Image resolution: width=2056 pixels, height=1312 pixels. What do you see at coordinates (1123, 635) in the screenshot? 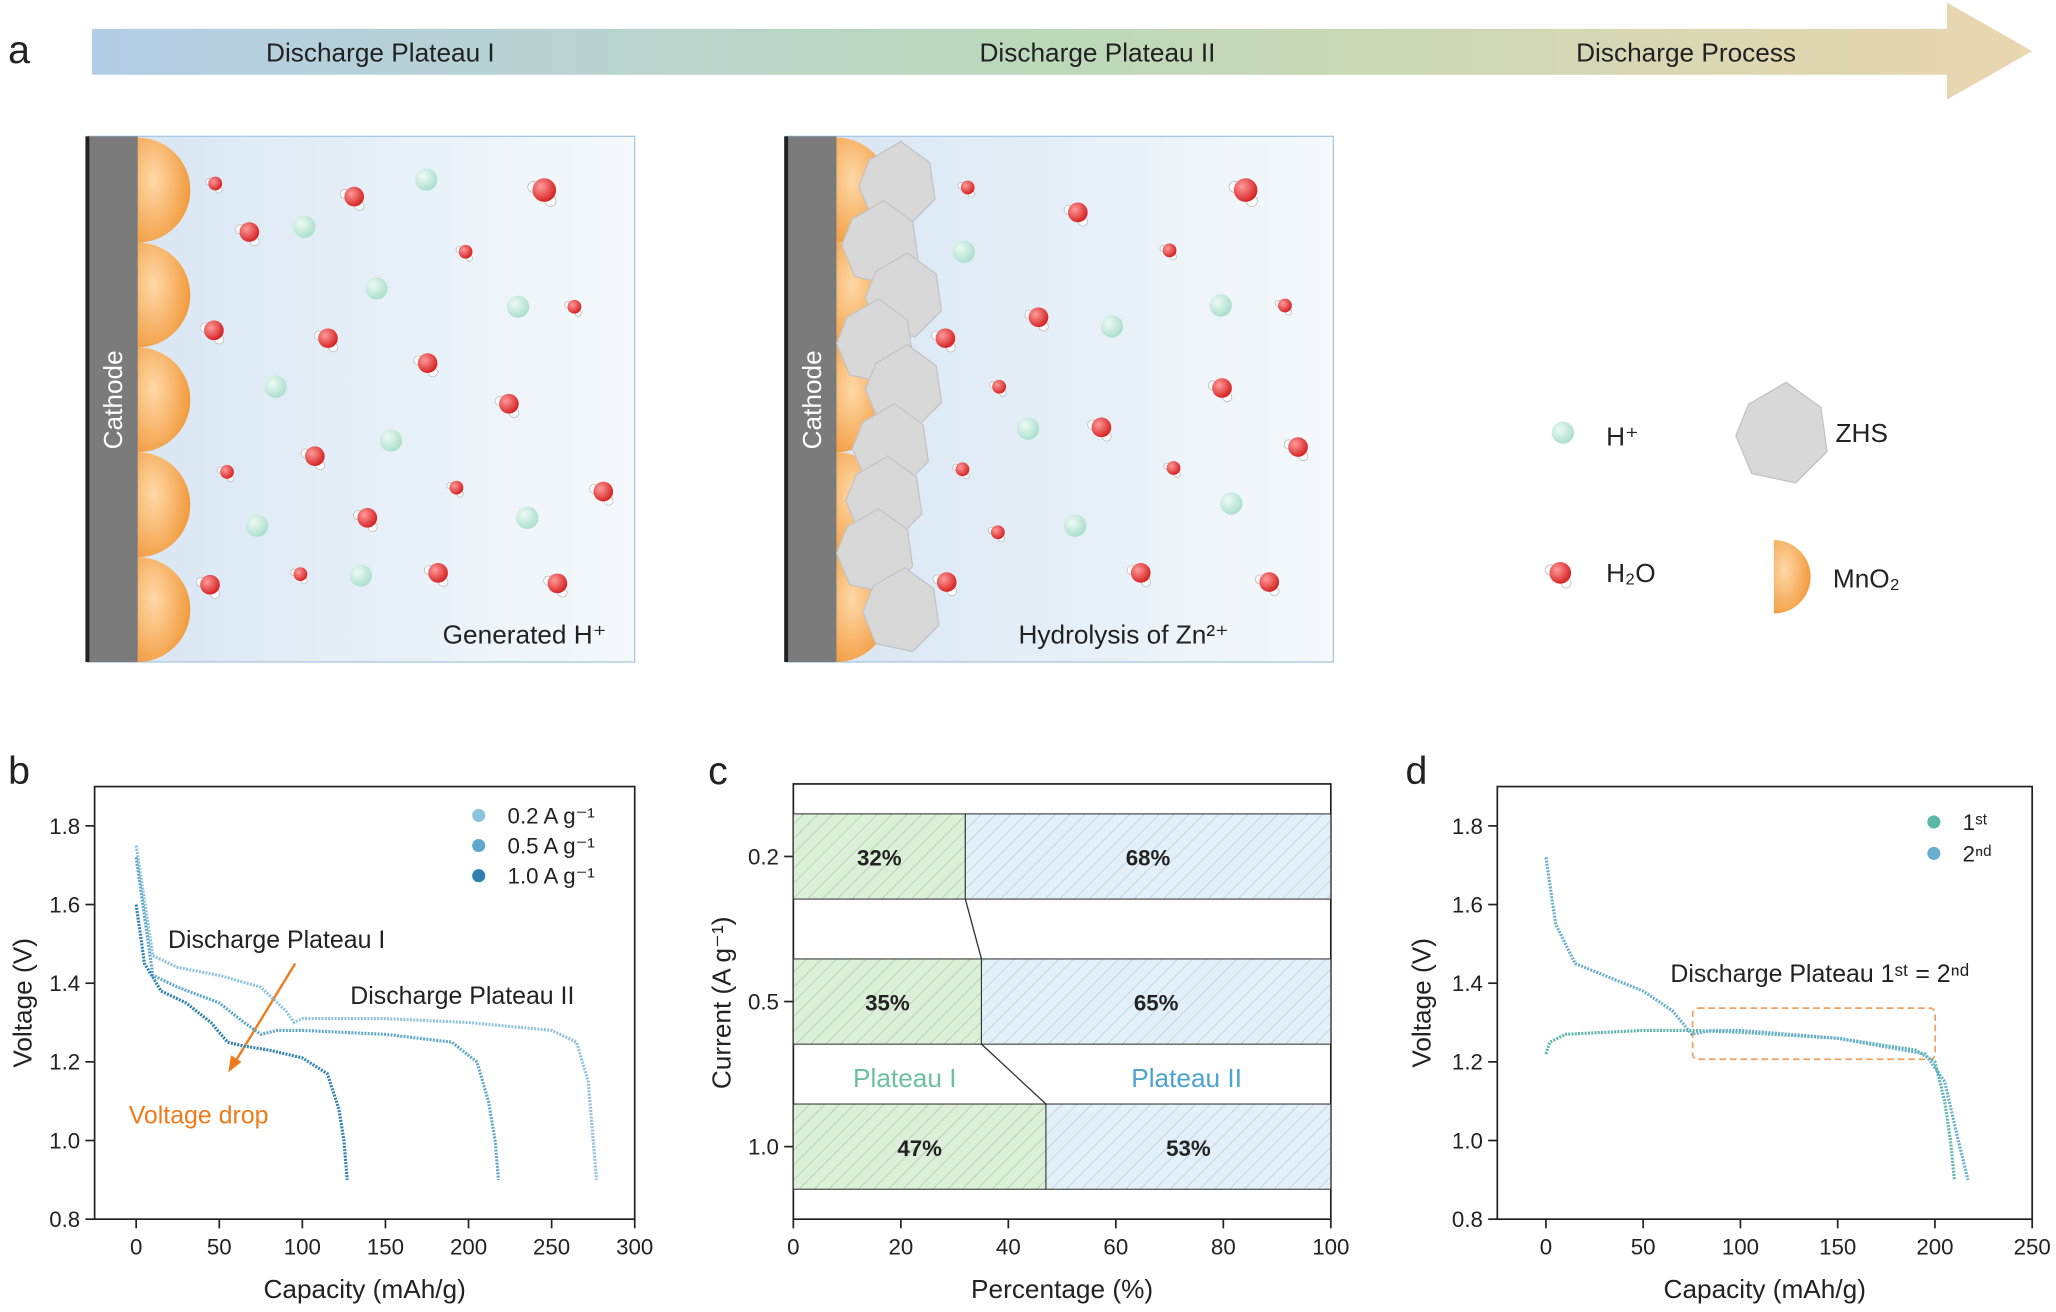
I see `box-caption: Hydrolysis of Zn²⁺` at bounding box center [1123, 635].